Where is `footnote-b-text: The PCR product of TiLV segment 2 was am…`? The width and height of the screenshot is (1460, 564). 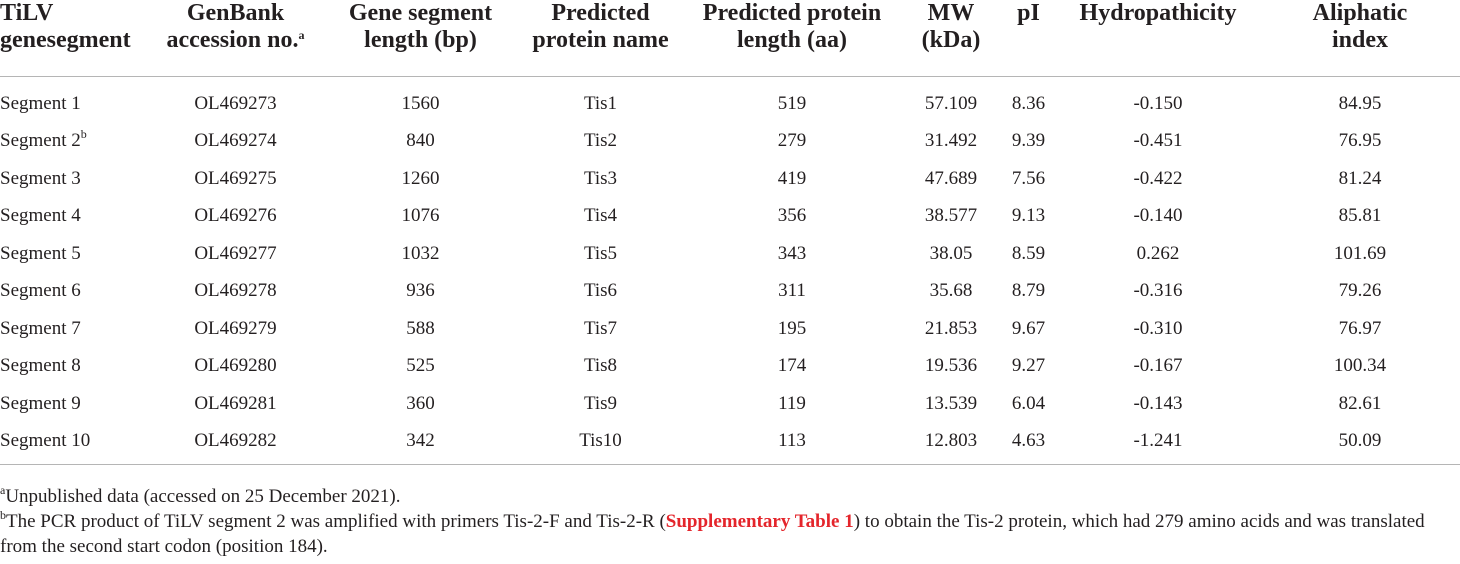 footnote-b-text: The PCR product of TiLV segment 2 was am… is located at coordinates (336, 521).